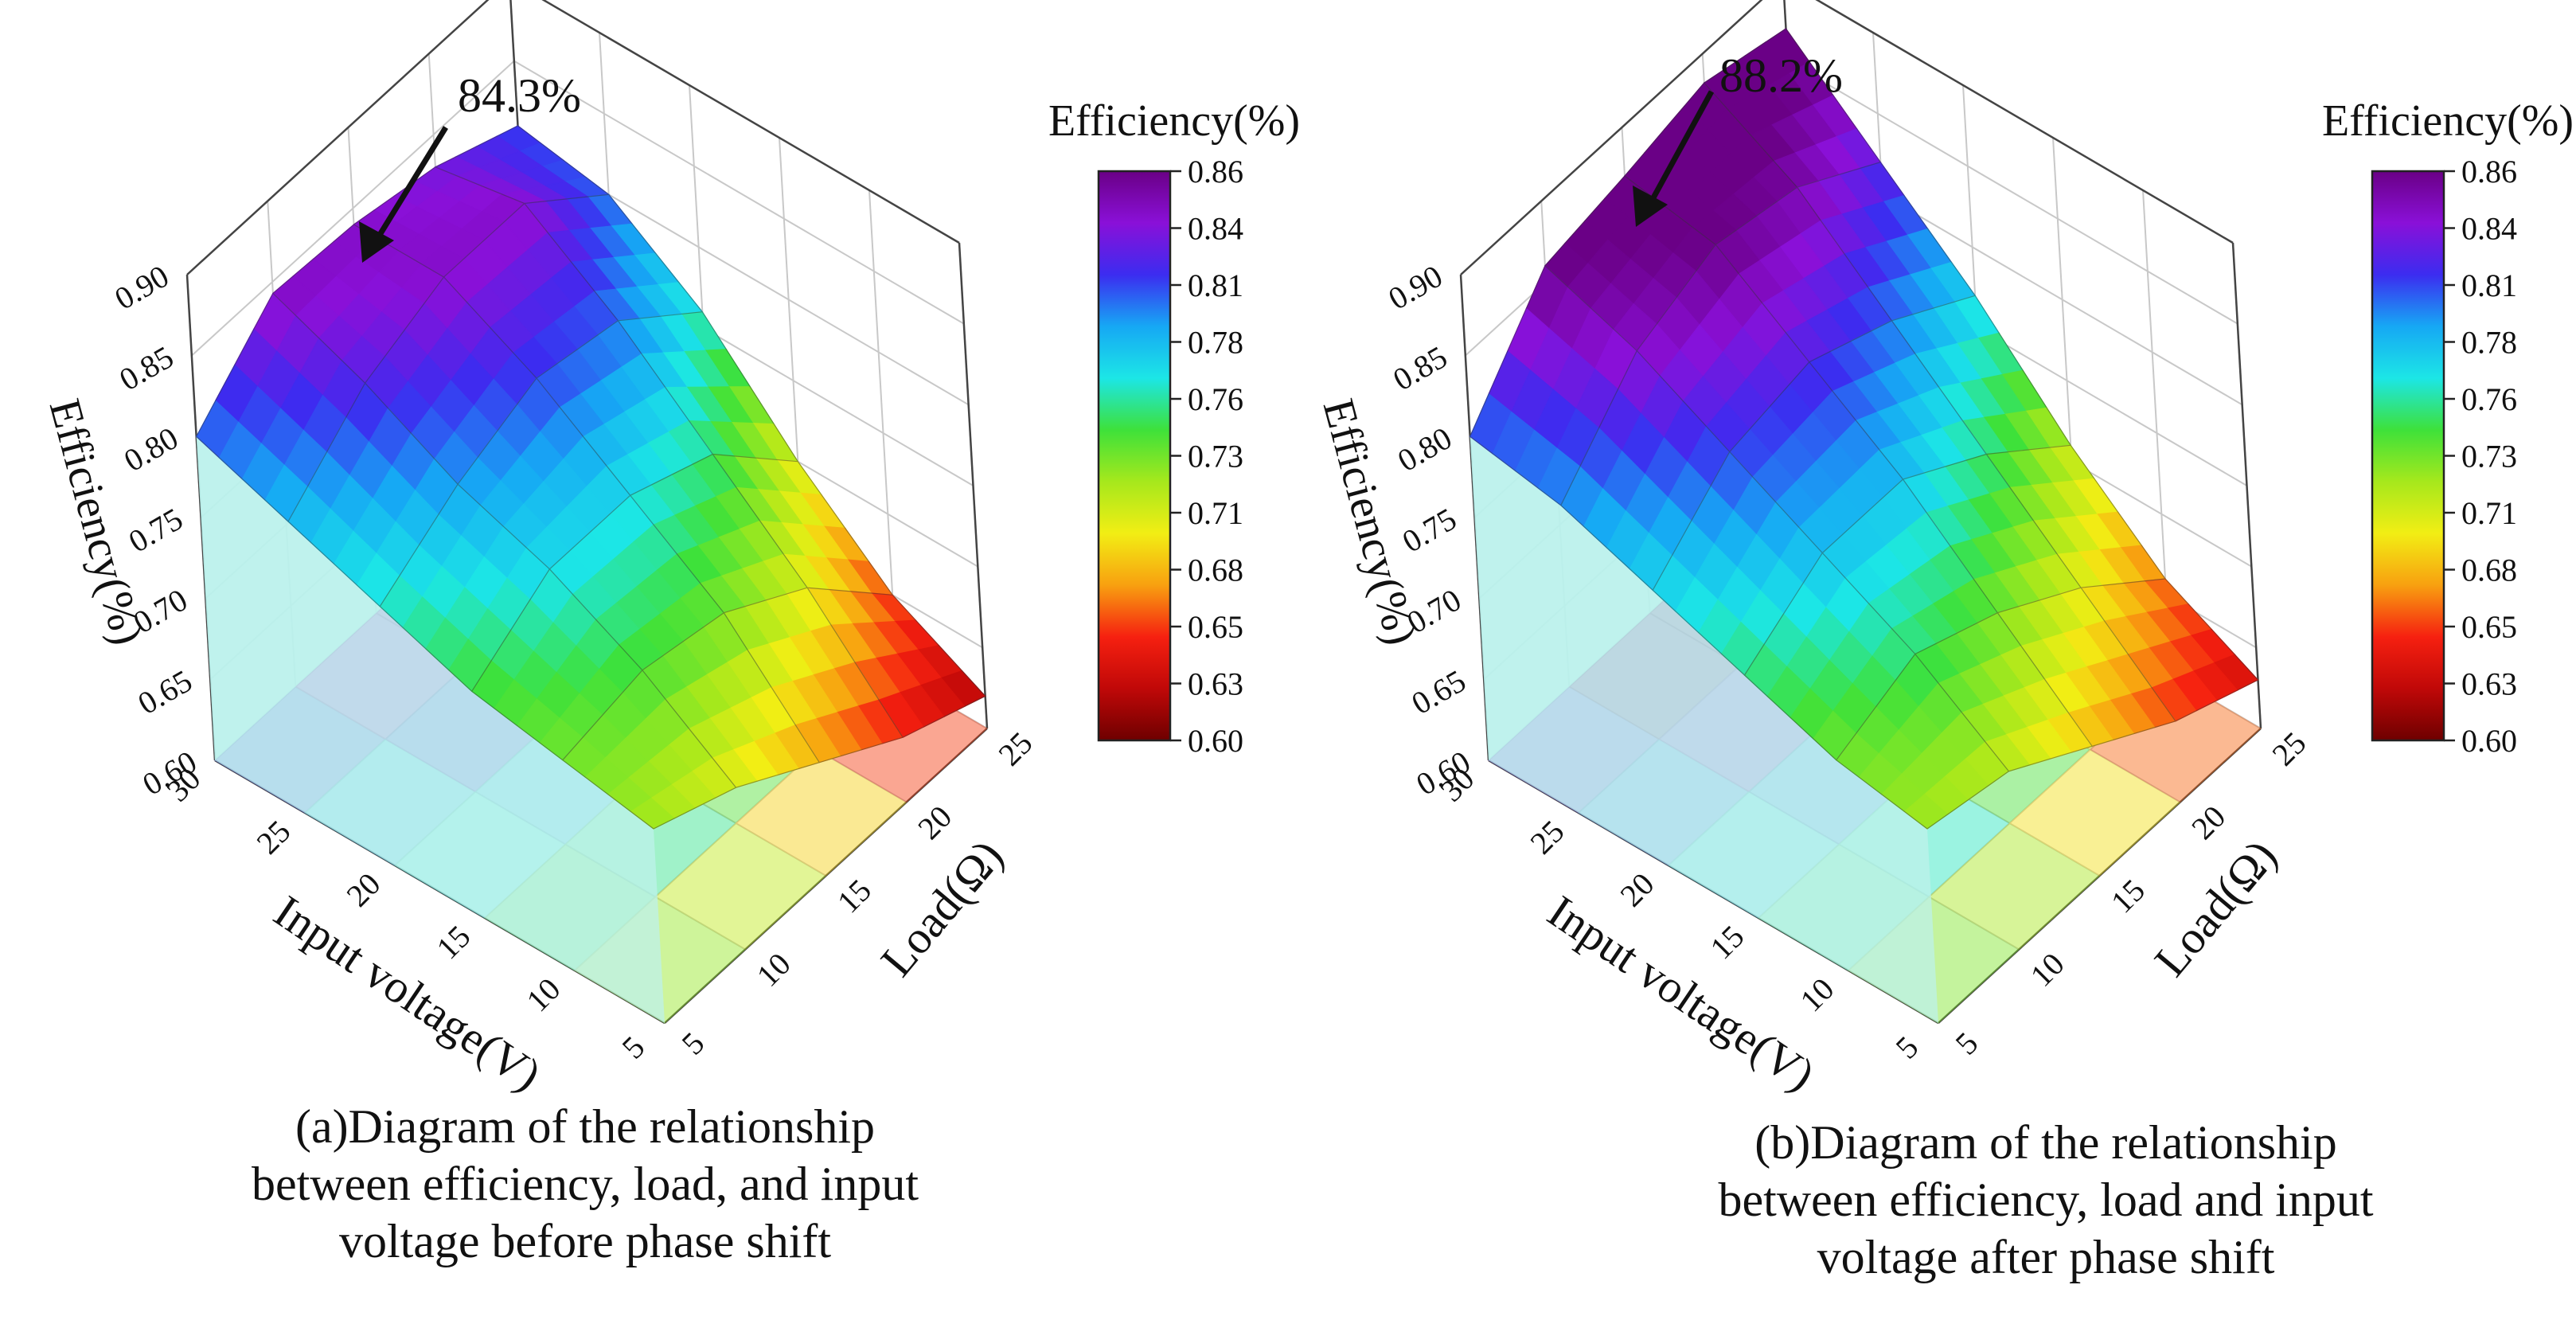 Image resolution: width=2576 pixels, height=1320 pixels. What do you see at coordinates (2489, 513) in the screenshot?
I see `colorbar-tick-label: 0.71` at bounding box center [2489, 513].